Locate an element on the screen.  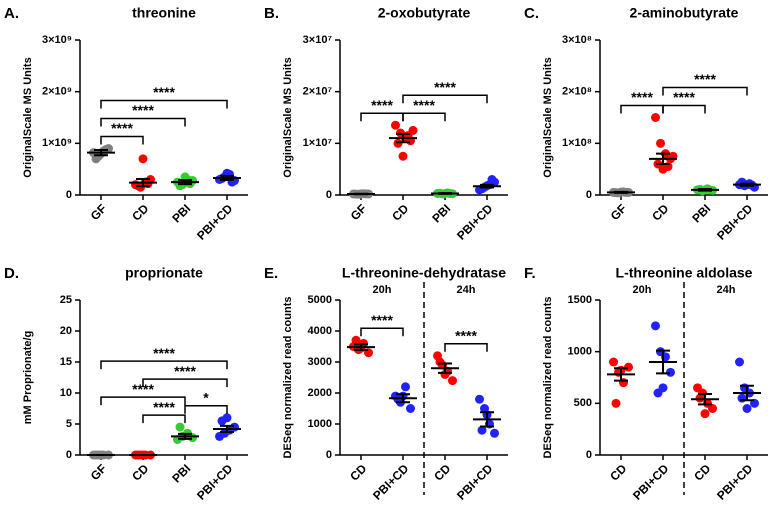
panel-label: F. is located at coordinates (530, 273).